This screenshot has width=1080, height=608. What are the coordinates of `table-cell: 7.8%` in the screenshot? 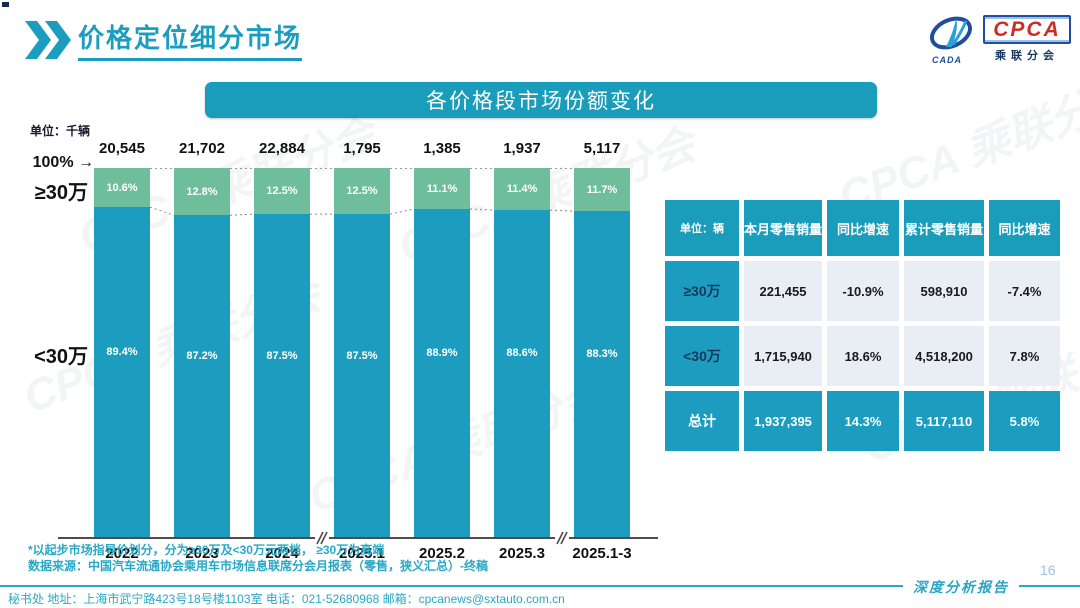 It's located at (1024, 356).